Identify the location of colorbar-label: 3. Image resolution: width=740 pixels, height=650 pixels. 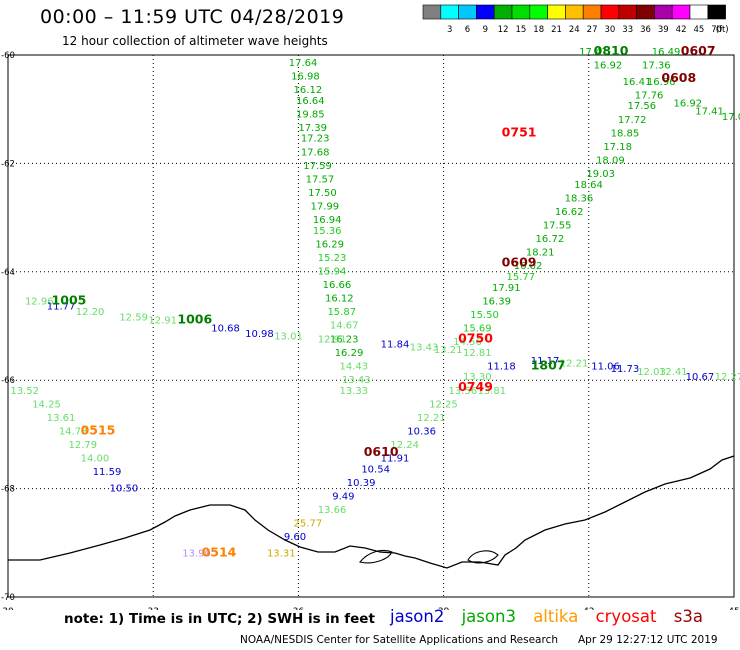
(449, 30).